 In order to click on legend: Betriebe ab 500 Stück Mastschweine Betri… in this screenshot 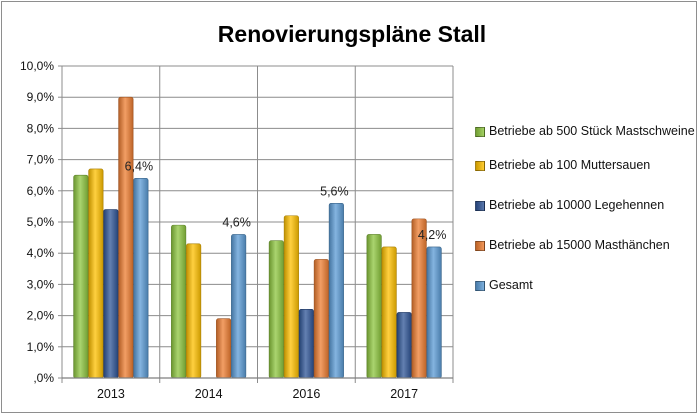, I will do `click(585, 219)`.